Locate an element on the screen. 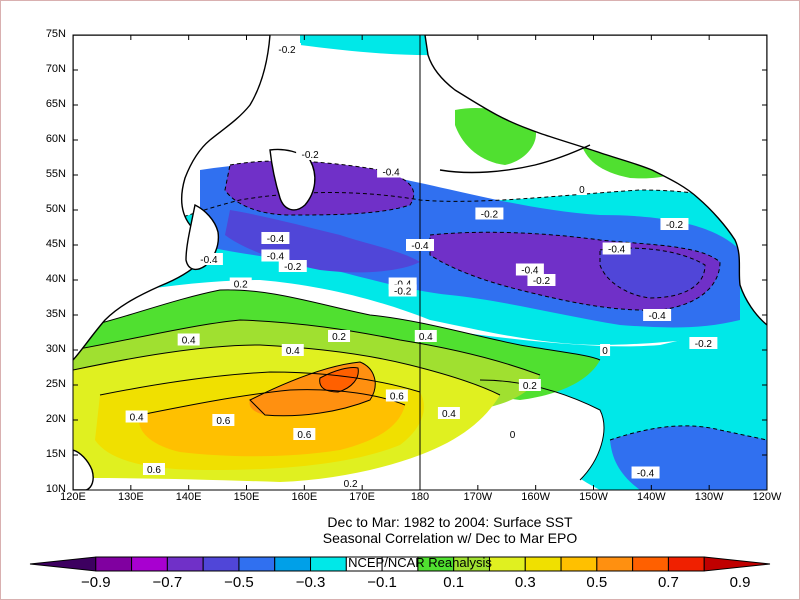 The image size is (800, 600). latitude-label: 55N is located at coordinates (55, 174).